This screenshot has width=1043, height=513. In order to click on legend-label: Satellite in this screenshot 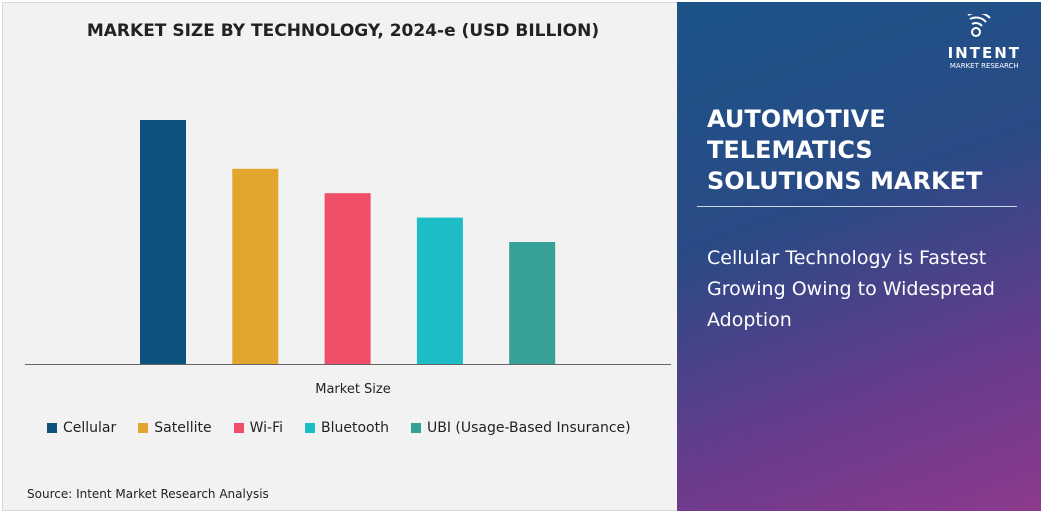, I will do `click(183, 428)`.